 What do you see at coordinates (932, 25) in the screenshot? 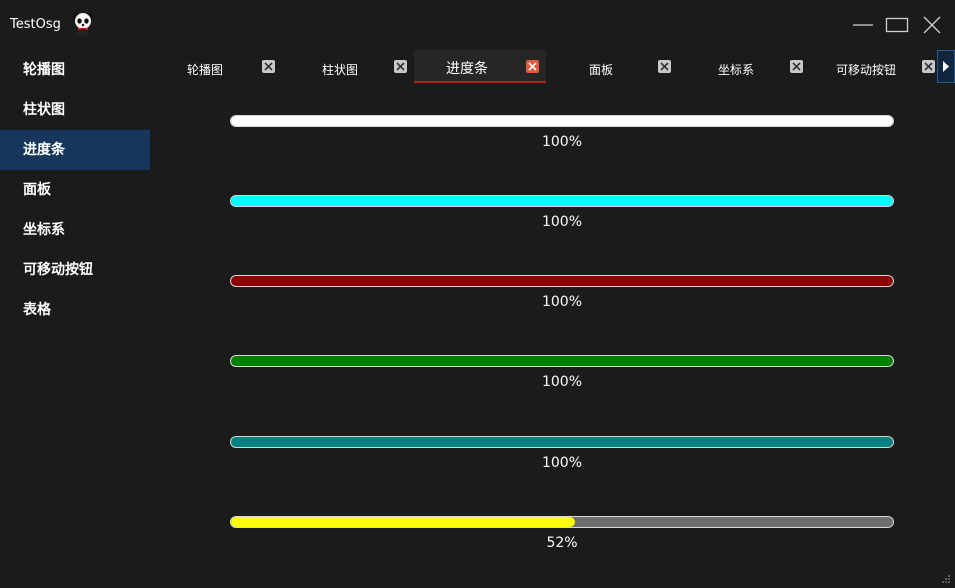
I see `close-icon` at bounding box center [932, 25].